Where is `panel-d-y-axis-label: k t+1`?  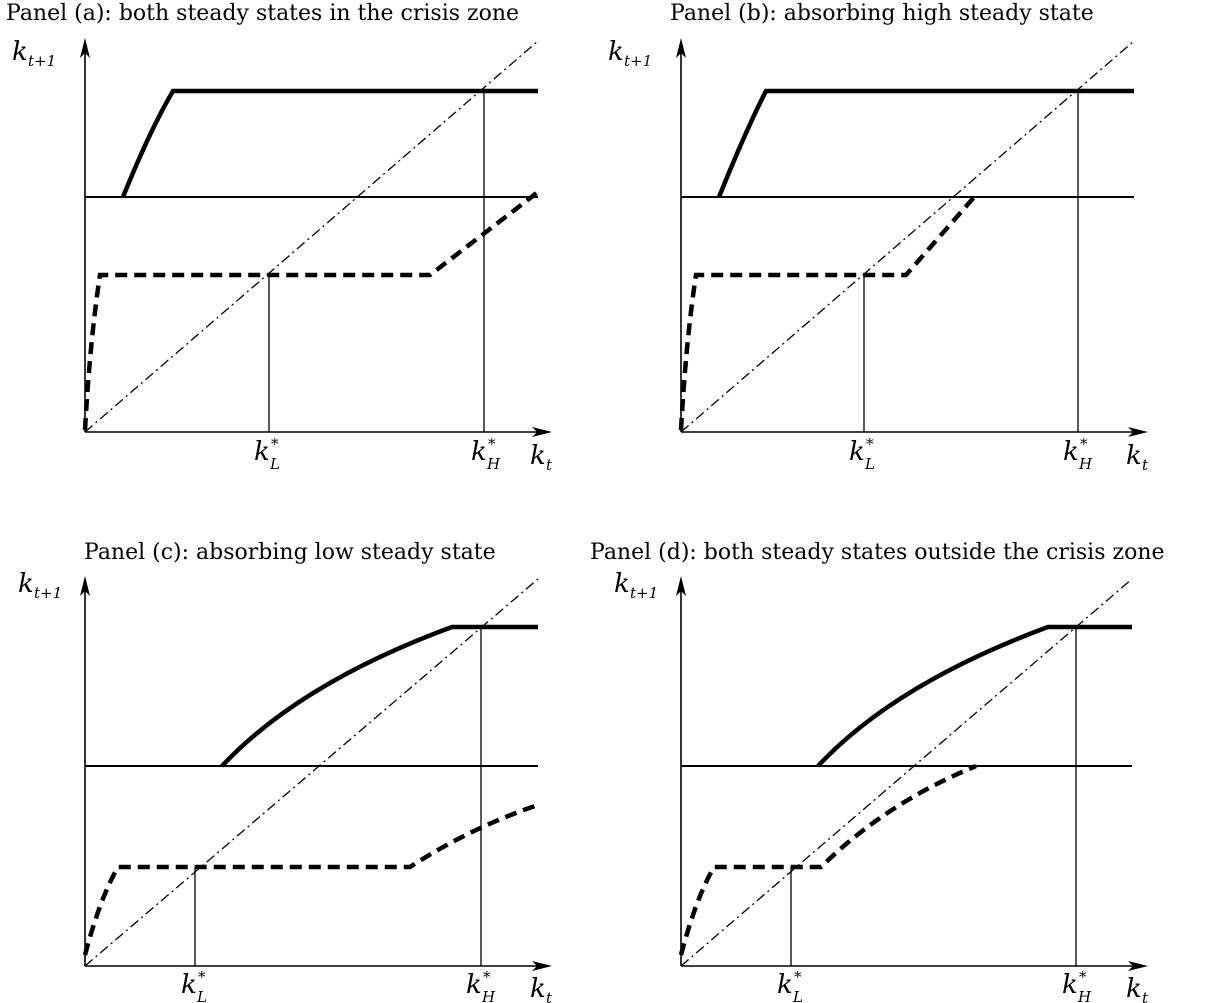 panel-d-y-axis-label: k t+1 is located at coordinates (636, 585).